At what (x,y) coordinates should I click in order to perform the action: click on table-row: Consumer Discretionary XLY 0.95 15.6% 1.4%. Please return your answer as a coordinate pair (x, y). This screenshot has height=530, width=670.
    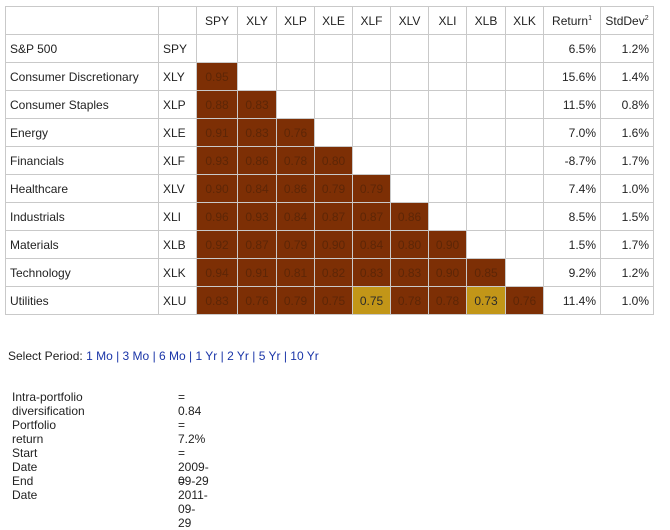
    Looking at the image, I should click on (329, 76).